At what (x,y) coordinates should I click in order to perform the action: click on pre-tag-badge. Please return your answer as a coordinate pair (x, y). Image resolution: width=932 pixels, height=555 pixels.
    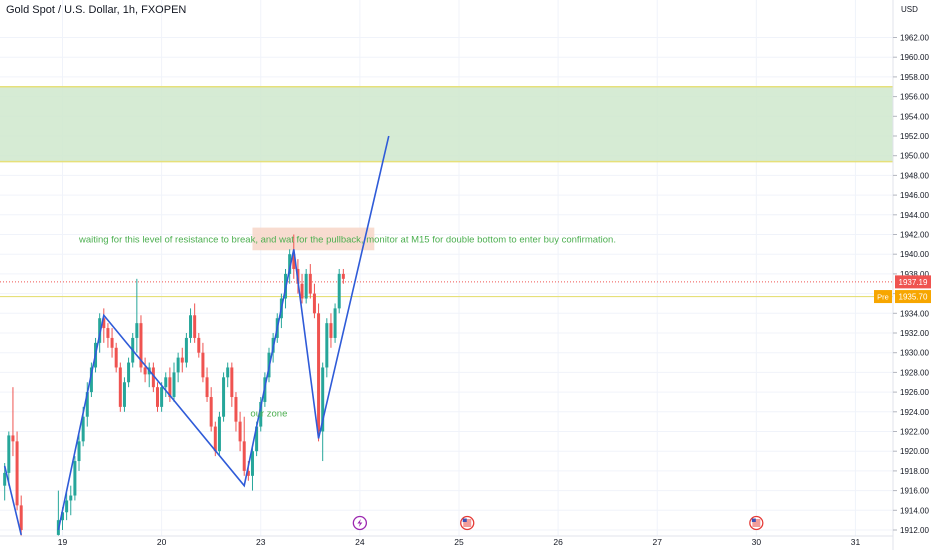
    Looking at the image, I should click on (883, 297).